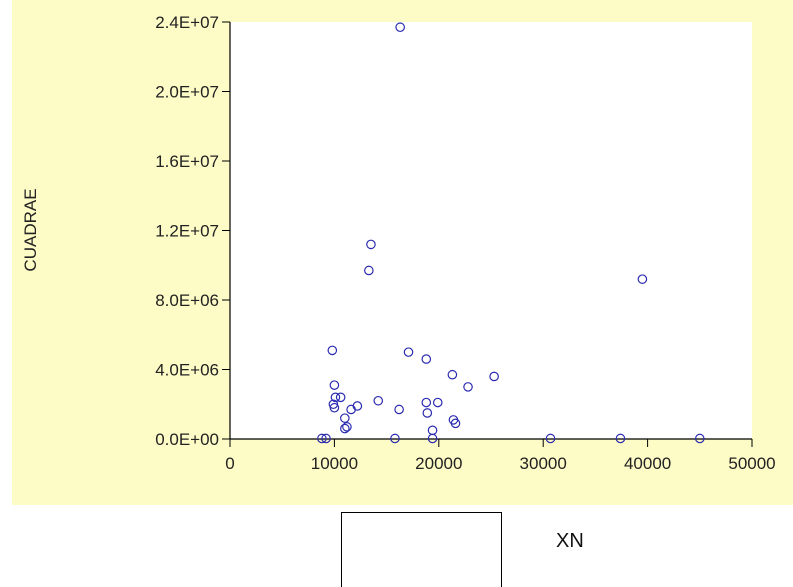  What do you see at coordinates (543, 463) in the screenshot?
I see `x-tick-label: 30000` at bounding box center [543, 463].